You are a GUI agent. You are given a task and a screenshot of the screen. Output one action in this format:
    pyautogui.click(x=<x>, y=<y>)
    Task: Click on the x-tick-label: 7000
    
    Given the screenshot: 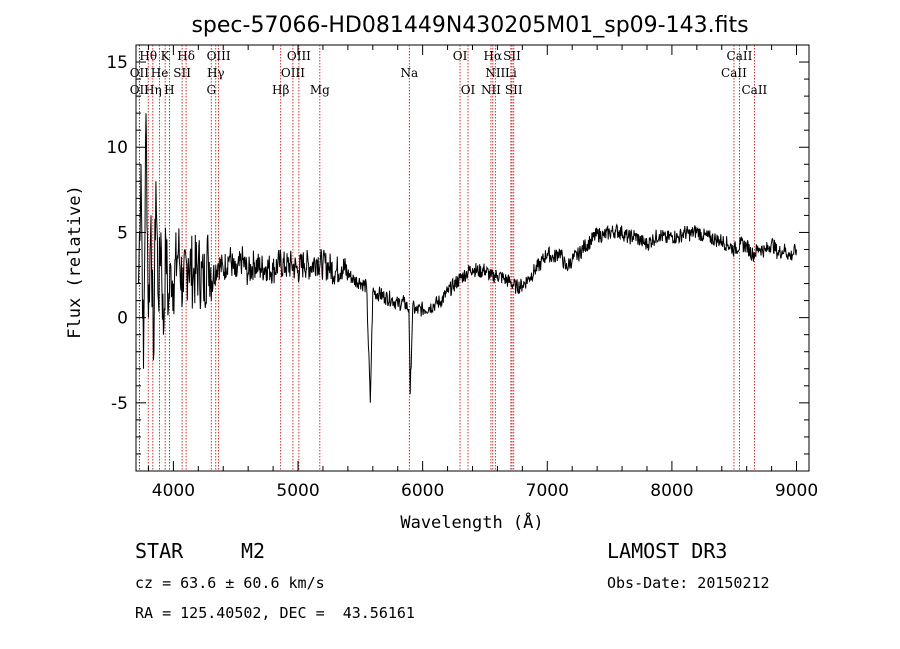 What is the action you would take?
    pyautogui.click(x=547, y=491)
    